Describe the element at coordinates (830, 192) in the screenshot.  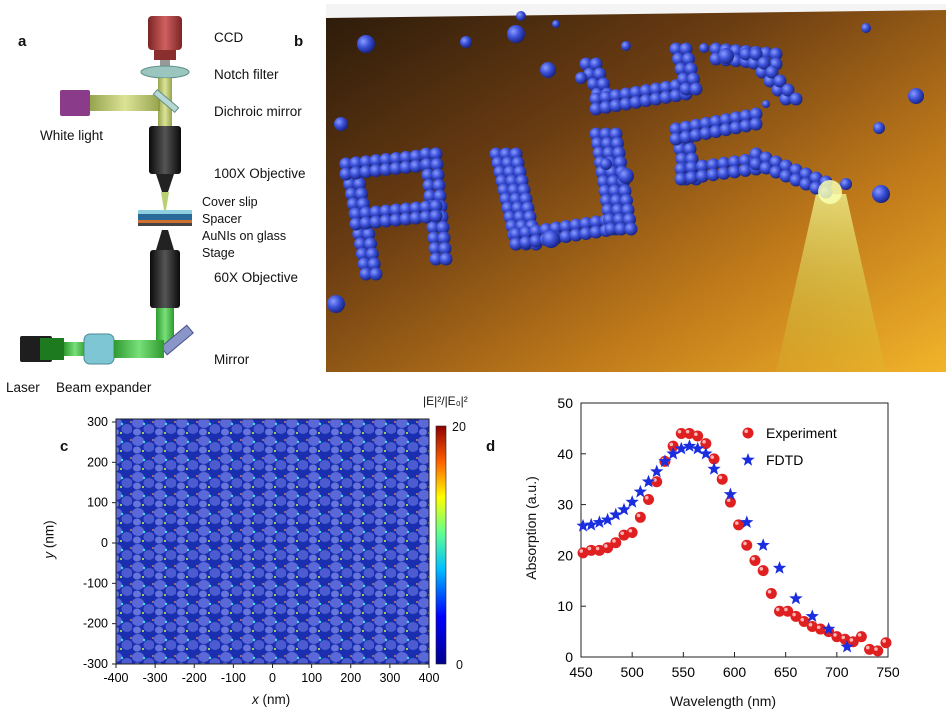
I see `laser-spot` at that location.